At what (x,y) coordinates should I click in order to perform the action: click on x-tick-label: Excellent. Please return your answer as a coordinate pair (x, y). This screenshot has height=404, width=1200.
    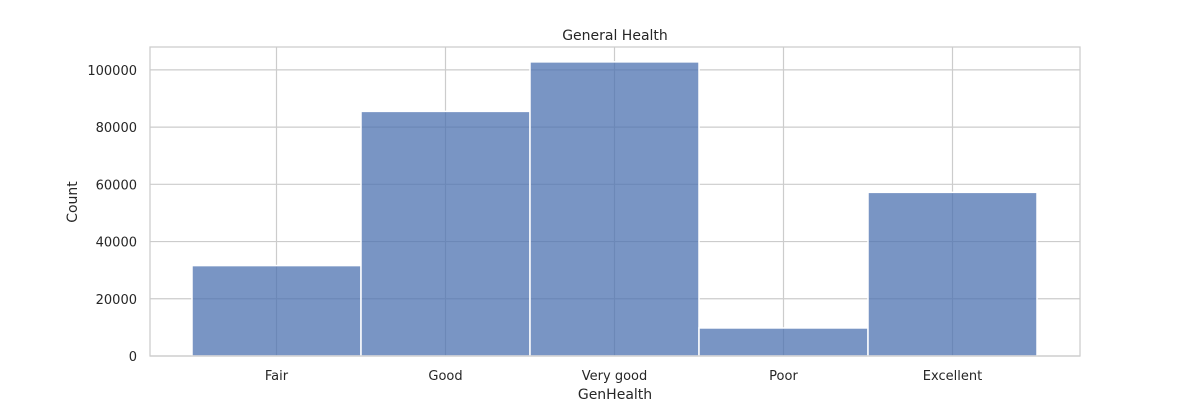
    Looking at the image, I should click on (952, 376).